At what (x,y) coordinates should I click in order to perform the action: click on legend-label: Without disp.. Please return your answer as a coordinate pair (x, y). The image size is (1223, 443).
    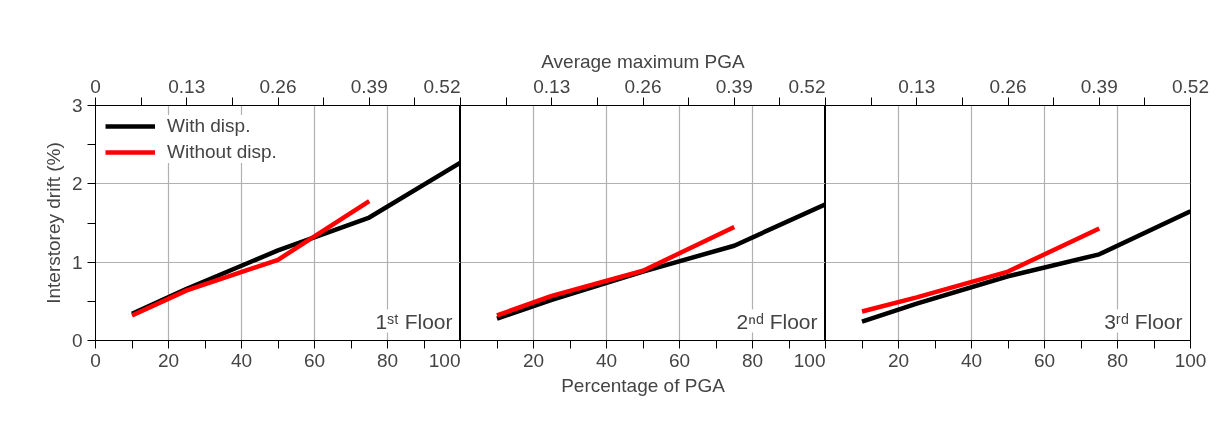
    Looking at the image, I should click on (222, 152).